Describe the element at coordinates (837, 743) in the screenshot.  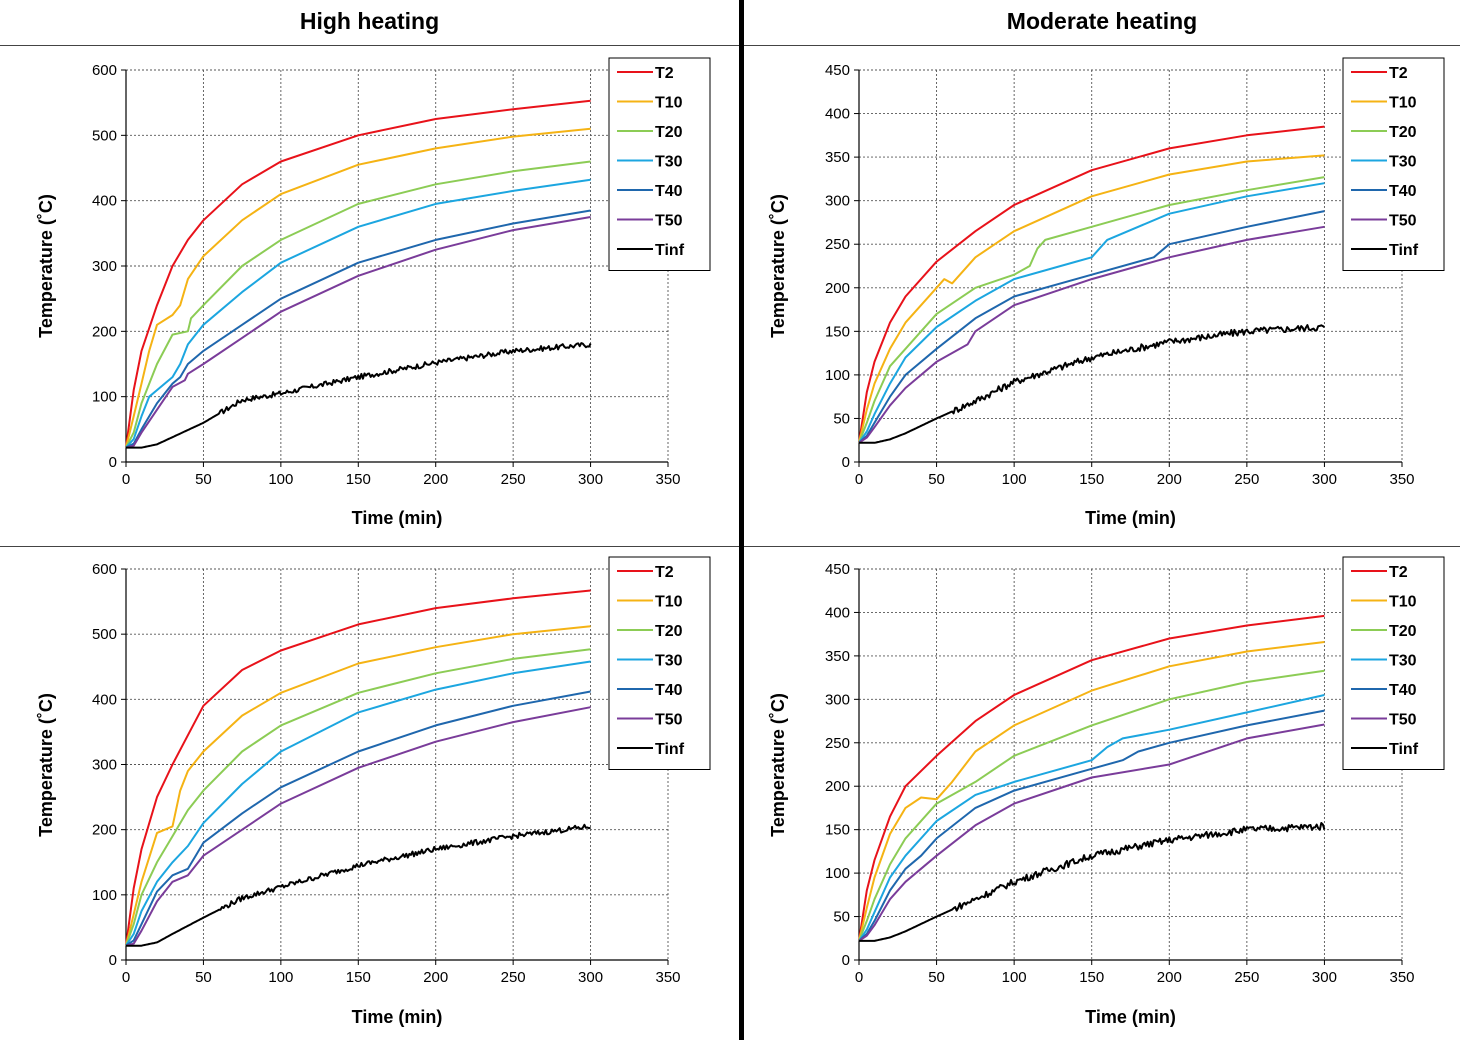
I see `y-tick-label: 250` at that location.